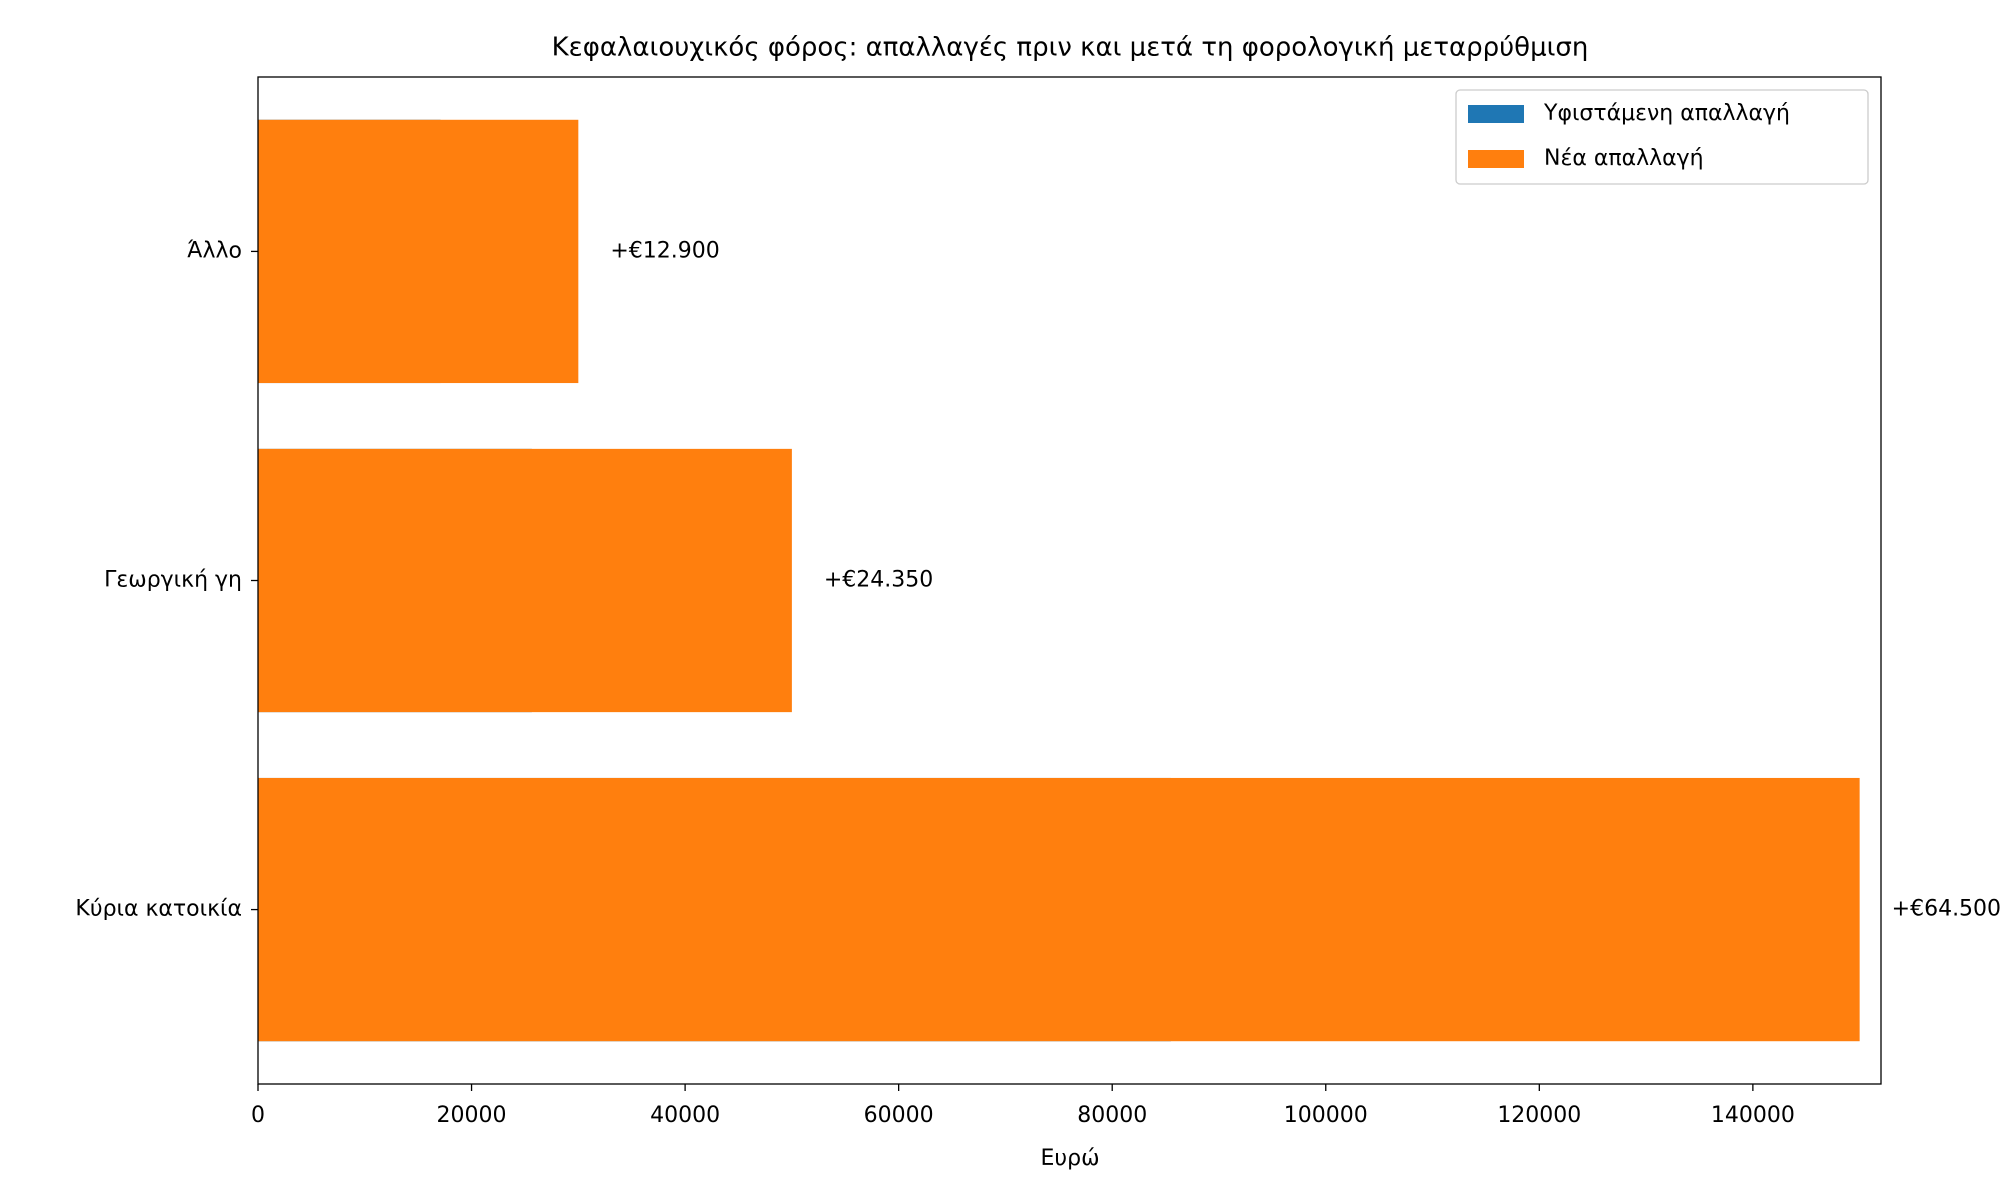  What do you see at coordinates (173, 580) in the screenshot?
I see `y-tick-label: Γεωργική γη` at bounding box center [173, 580].